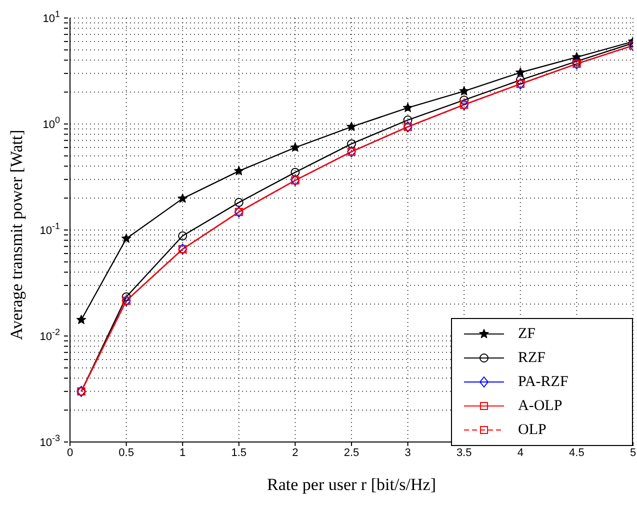 This screenshot has height=506, width=637. Describe the element at coordinates (51, 123) in the screenshot. I see `y-tick-label: 10$^{0}$` at that location.